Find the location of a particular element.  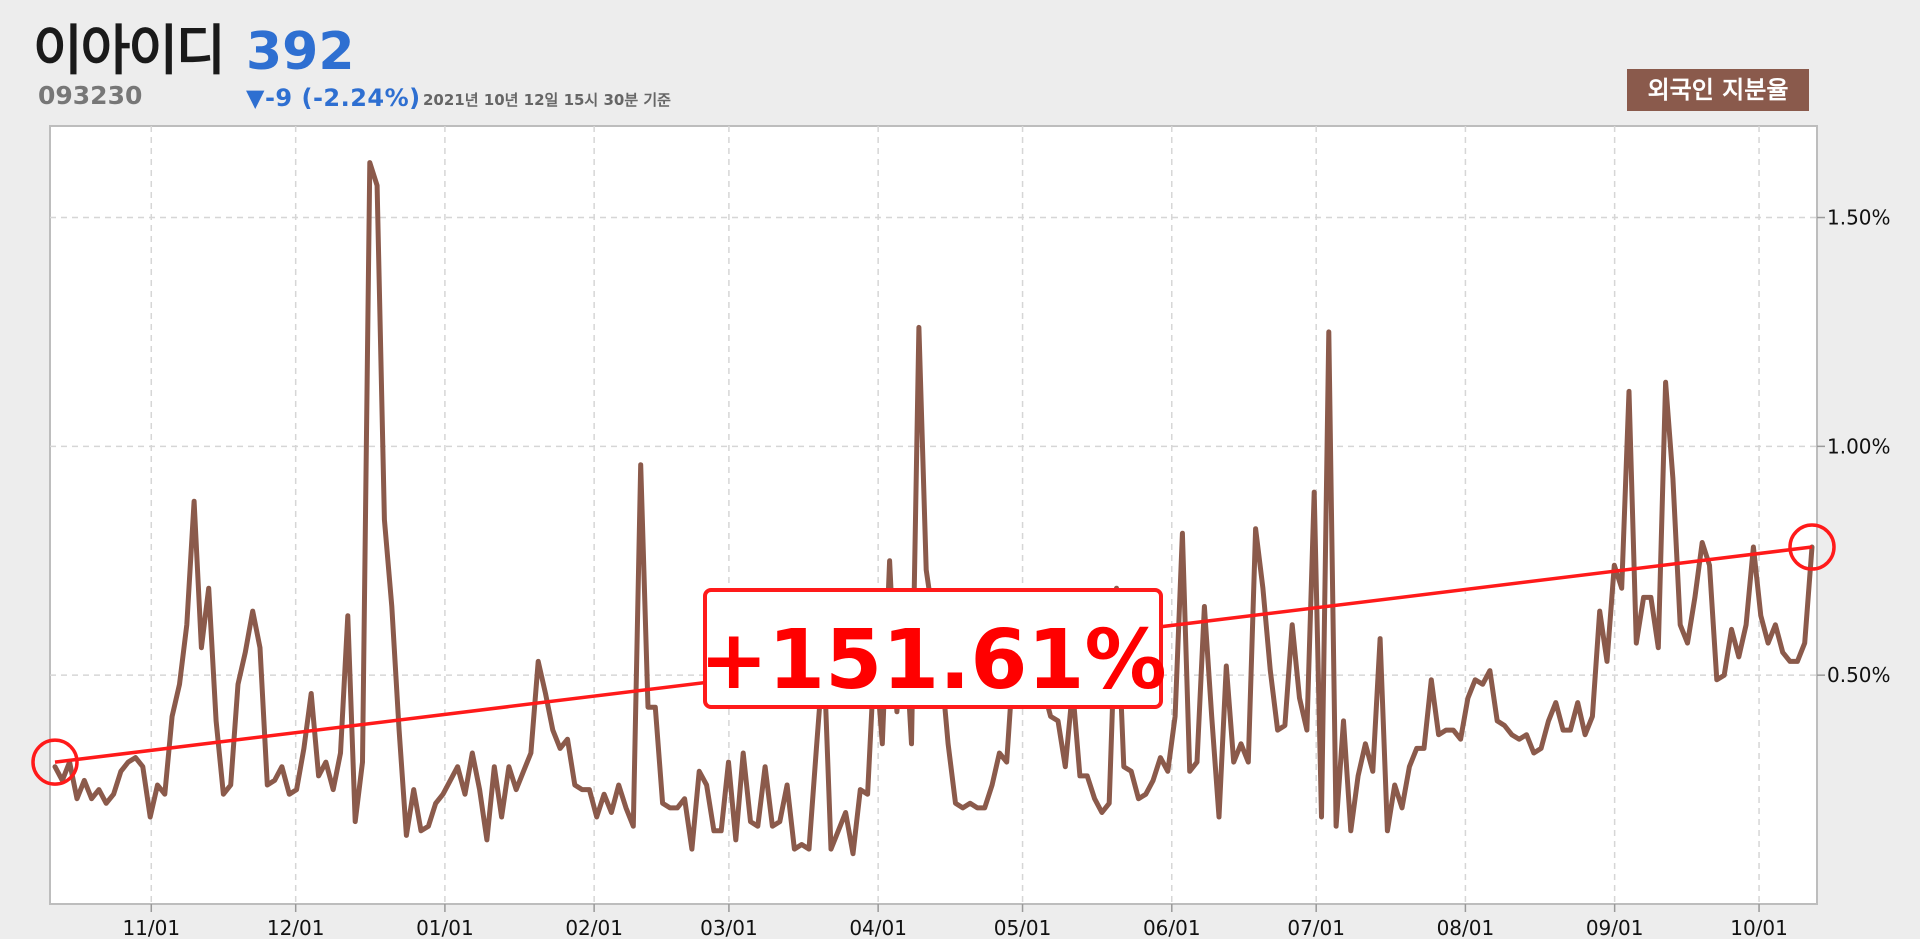

trend-start-marker is located at coordinates (55, 762).